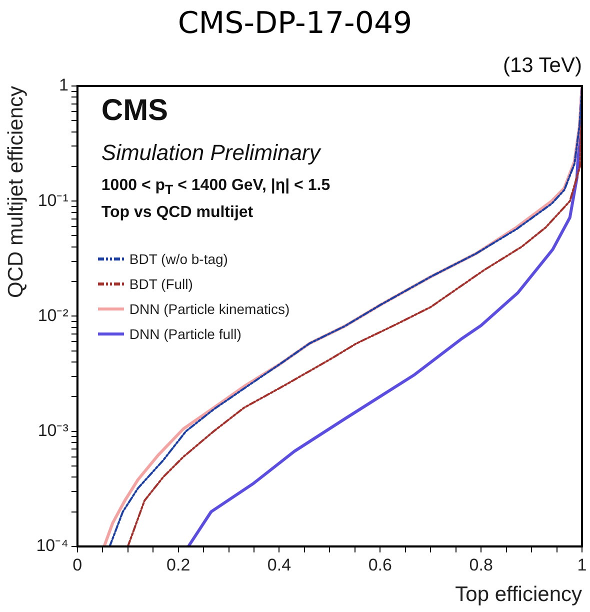  What do you see at coordinates (295, 23) in the screenshot?
I see `chart-title: CMS-DP-17-049` at bounding box center [295, 23].